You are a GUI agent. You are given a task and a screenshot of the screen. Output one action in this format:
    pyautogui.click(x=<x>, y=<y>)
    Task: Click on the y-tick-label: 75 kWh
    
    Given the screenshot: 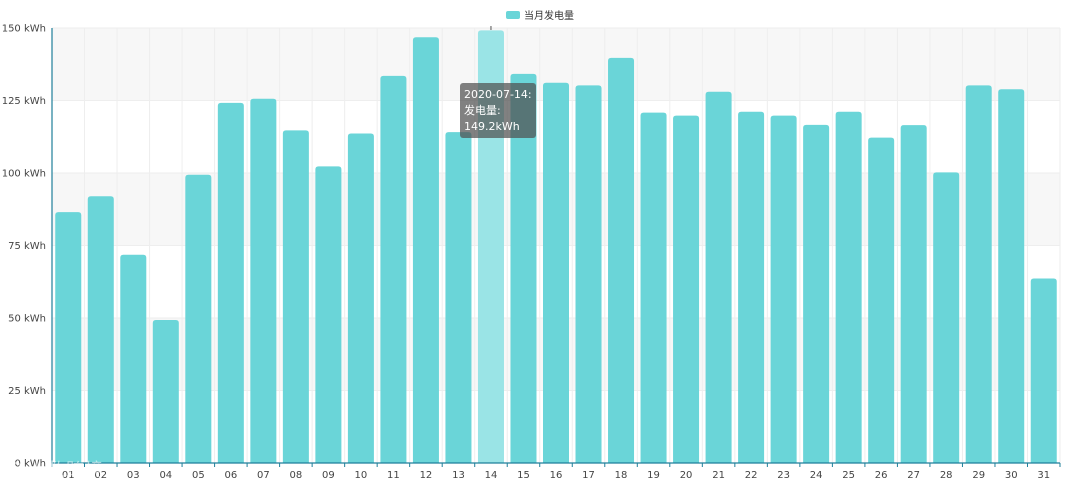 What is the action you would take?
    pyautogui.click(x=27, y=246)
    